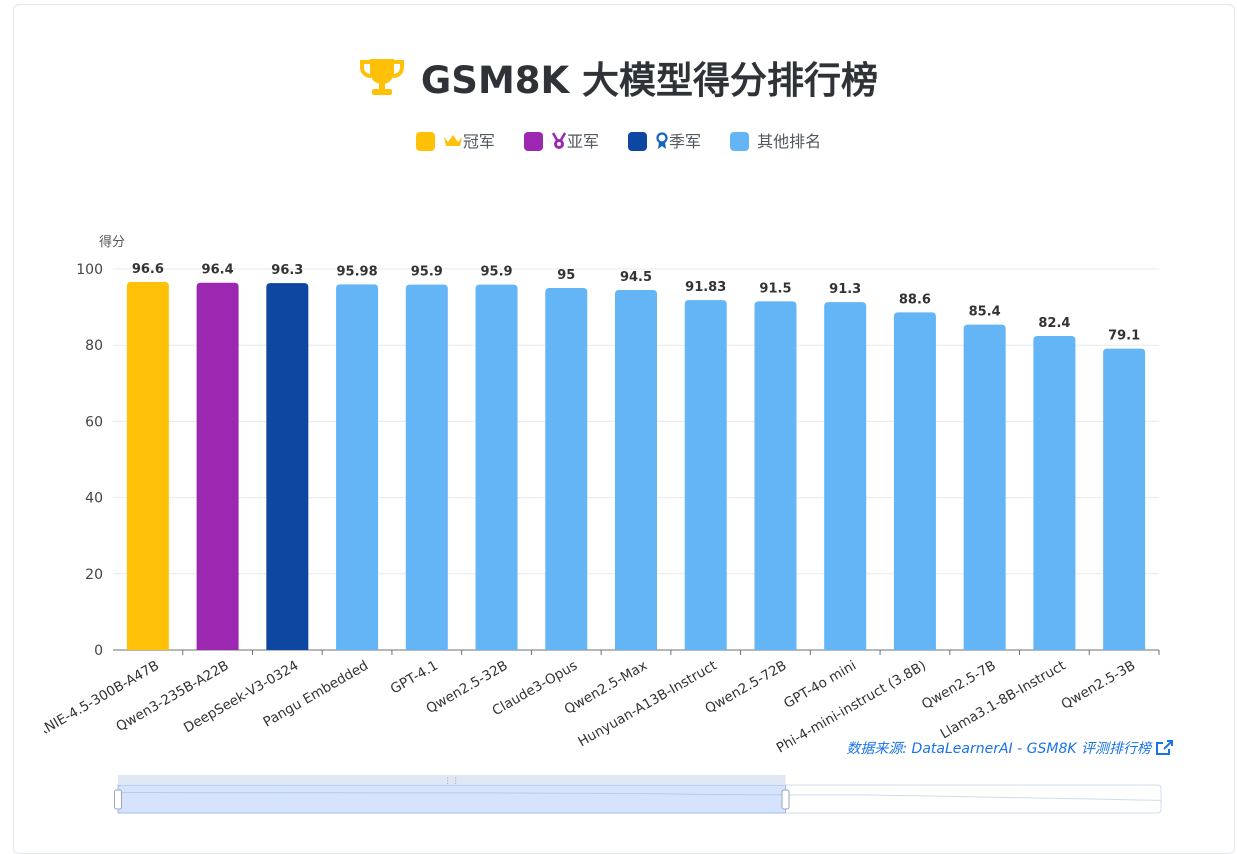 The width and height of the screenshot is (1237, 854). What do you see at coordinates (636, 277) in the screenshot?
I see `bar-value-label: 94.5` at bounding box center [636, 277].